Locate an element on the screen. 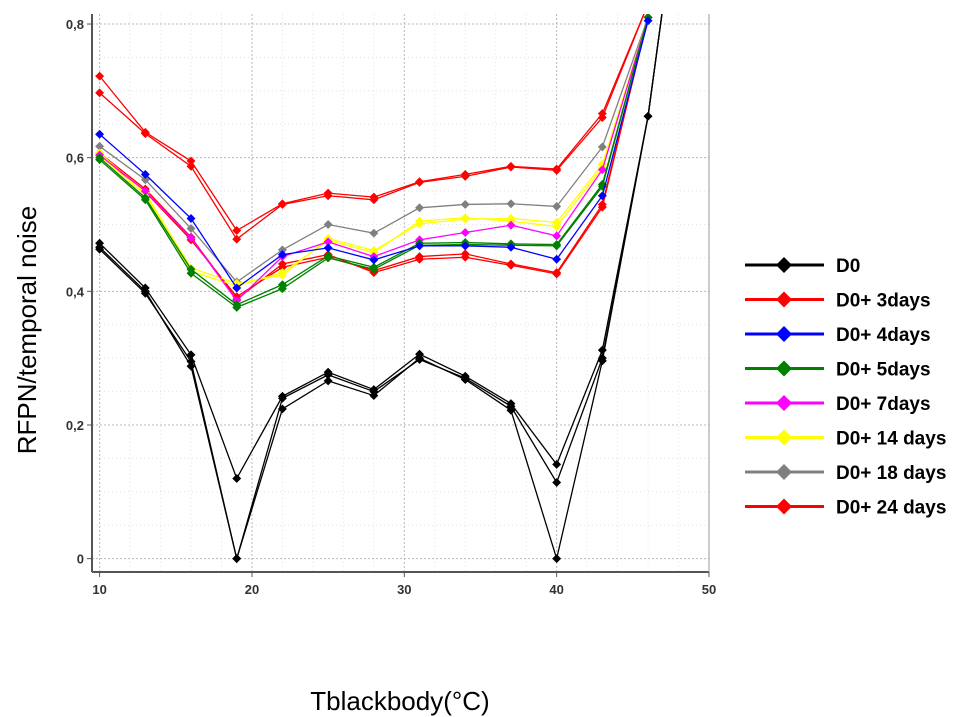 The width and height of the screenshot is (971, 717). x-tick-label: 10 is located at coordinates (99, 589).